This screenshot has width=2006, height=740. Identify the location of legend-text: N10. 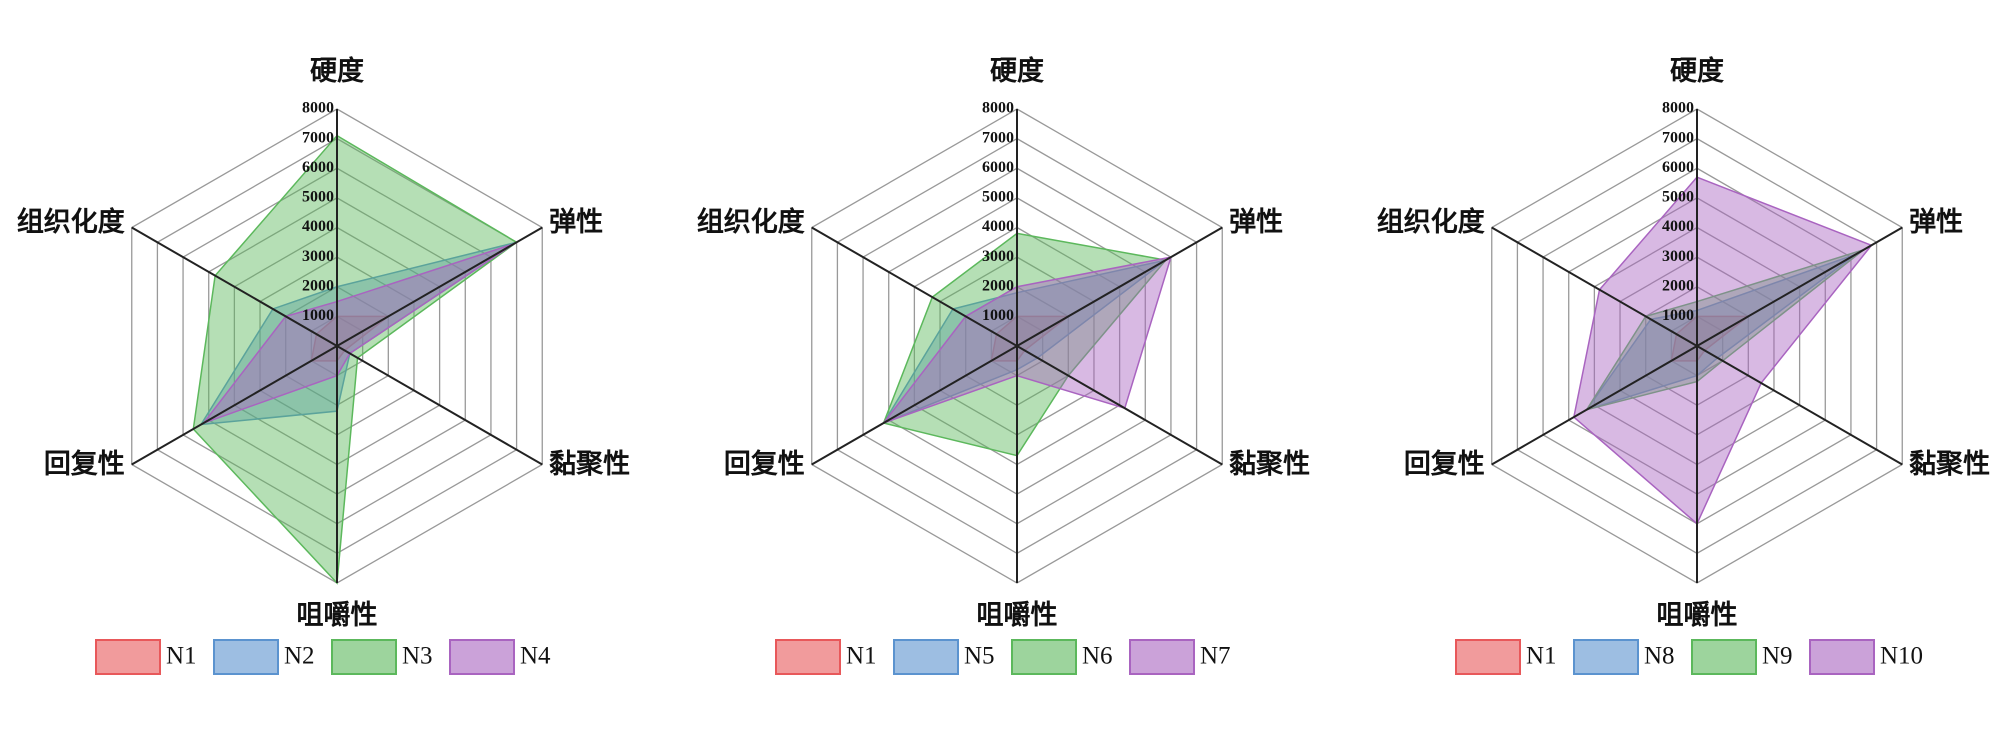
(1901, 656).